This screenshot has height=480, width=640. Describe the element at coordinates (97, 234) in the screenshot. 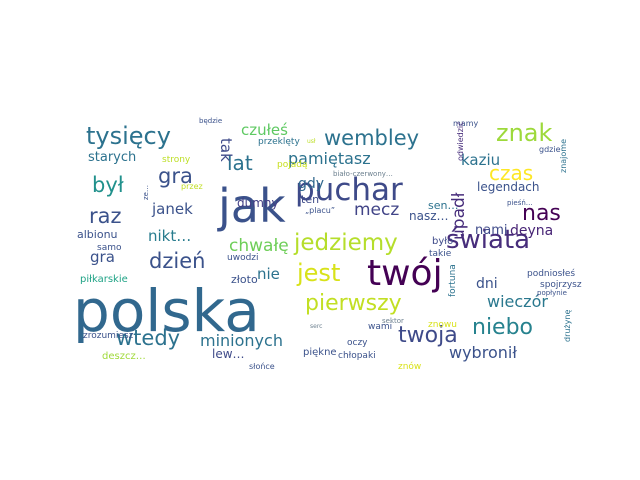

I see `word-cloud-word: albionu` at that location.